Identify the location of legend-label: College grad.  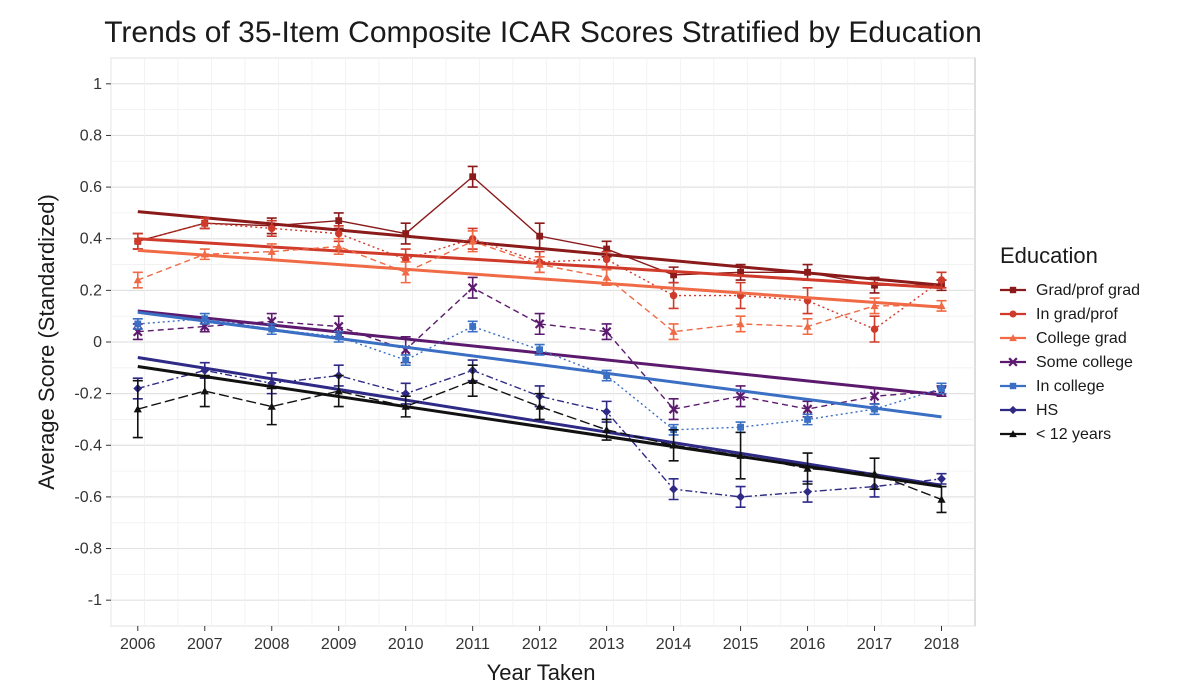
(1081, 338).